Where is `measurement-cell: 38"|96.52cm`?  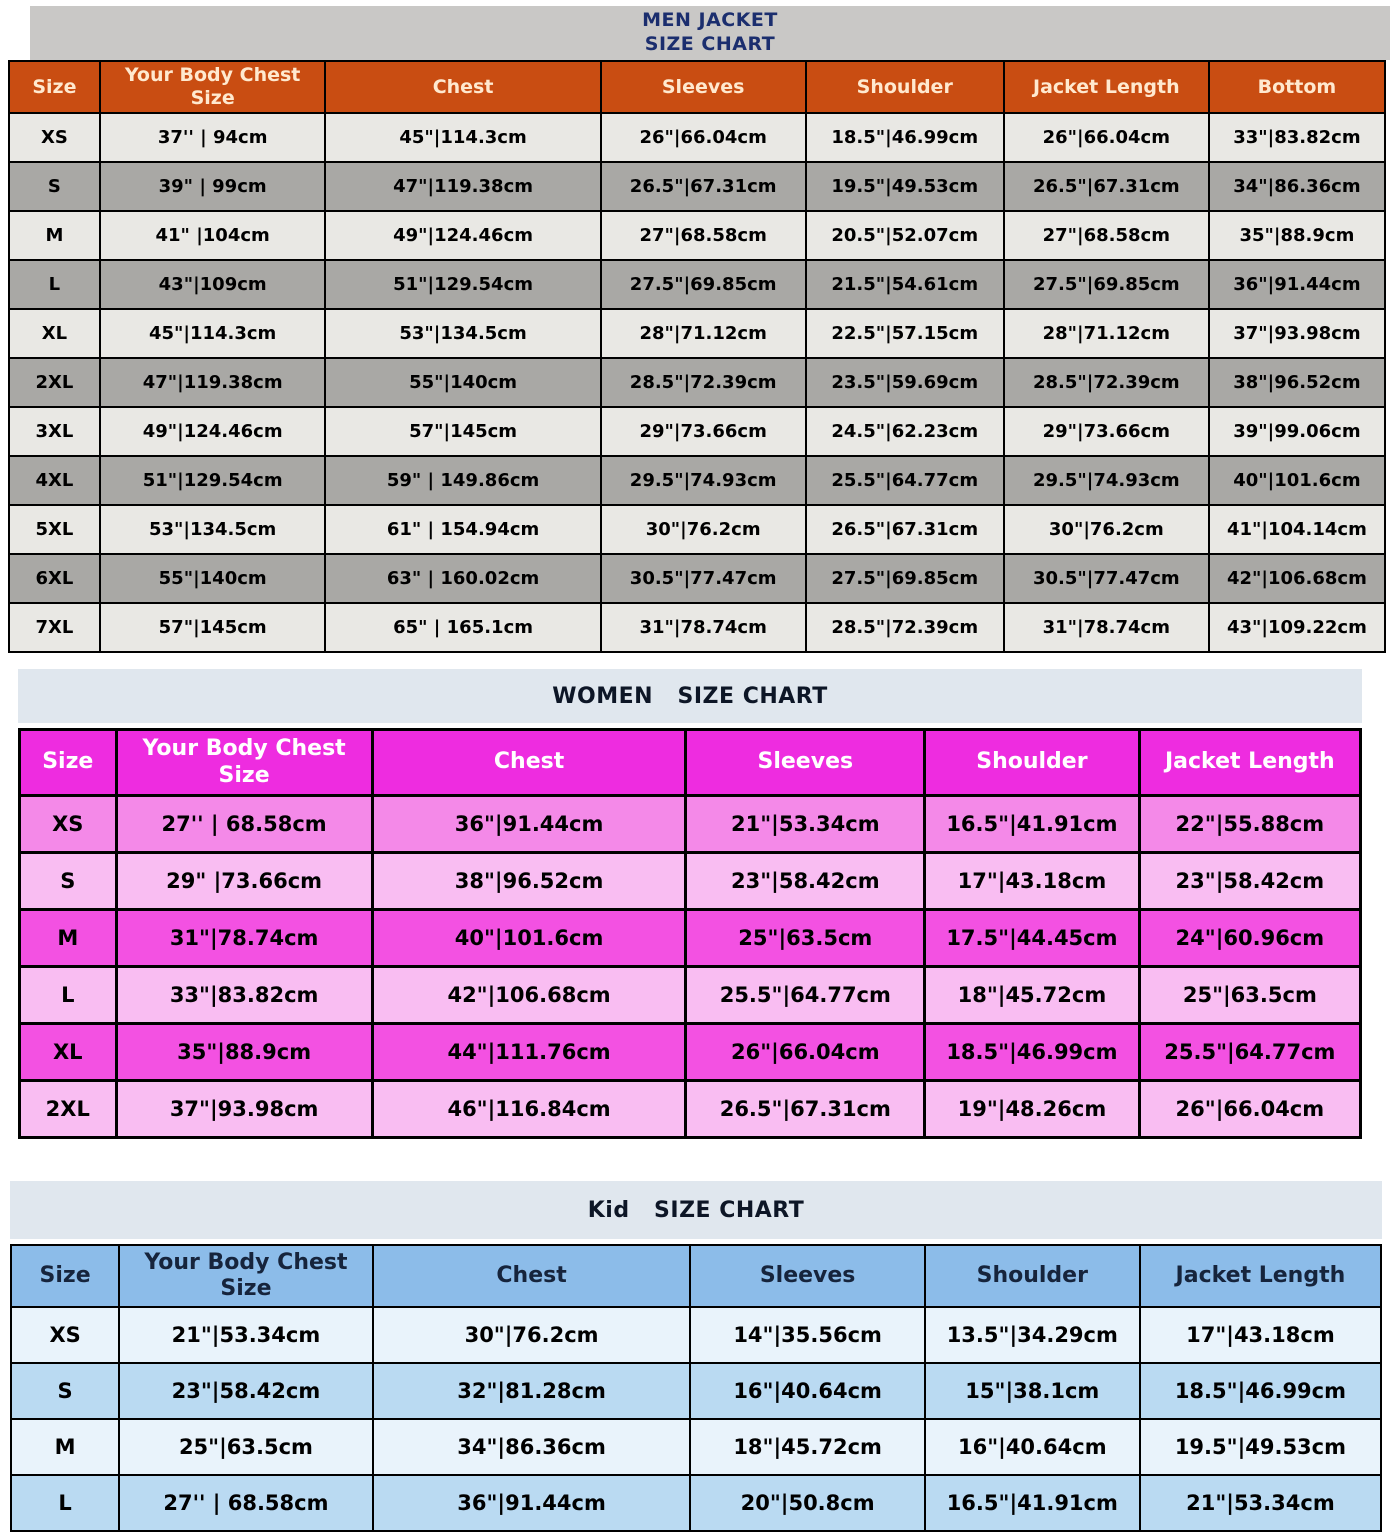
measurement-cell: 38"|96.52cm is located at coordinates (1297, 382).